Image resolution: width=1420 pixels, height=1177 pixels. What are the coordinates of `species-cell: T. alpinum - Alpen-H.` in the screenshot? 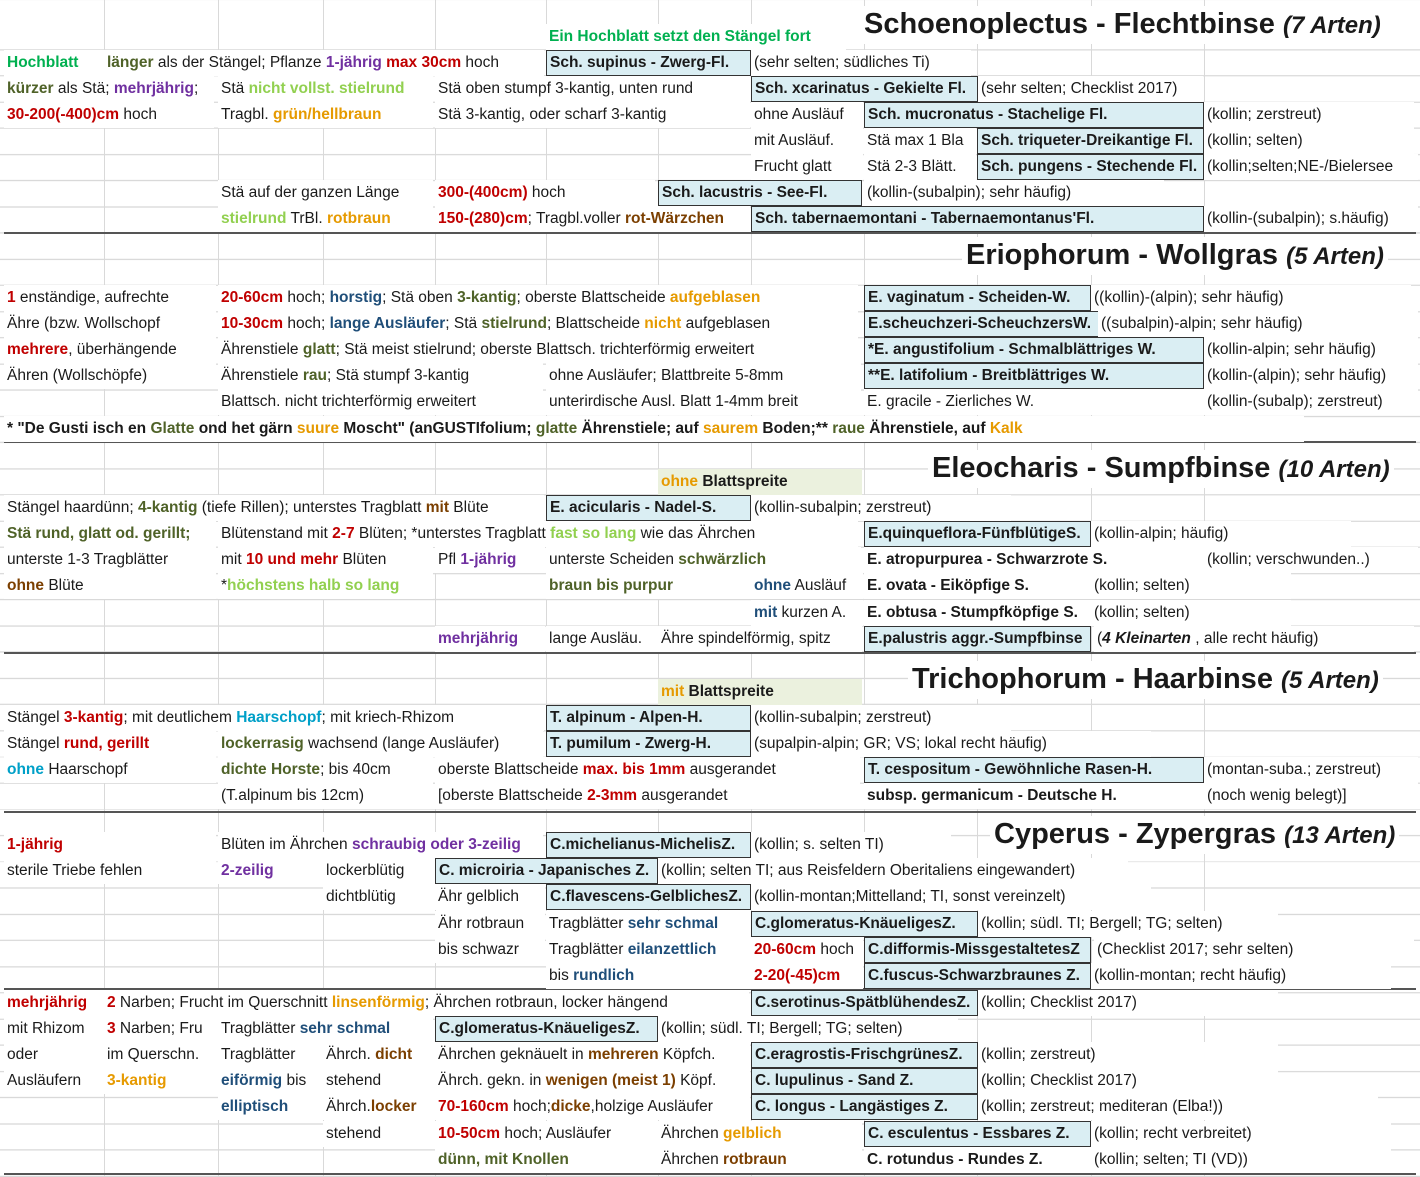 It's located at (648, 718).